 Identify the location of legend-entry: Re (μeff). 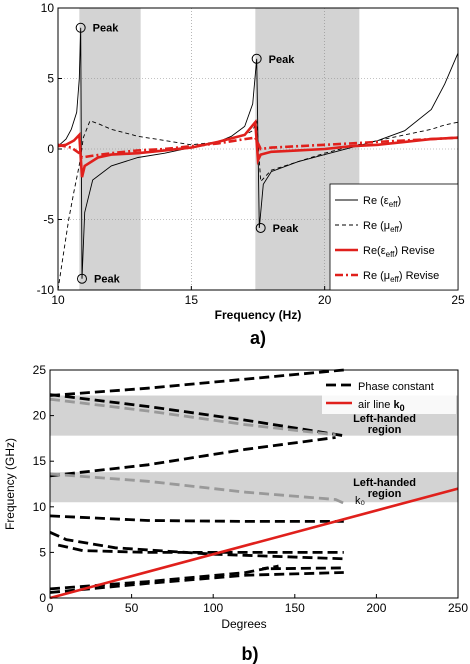
(383, 227).